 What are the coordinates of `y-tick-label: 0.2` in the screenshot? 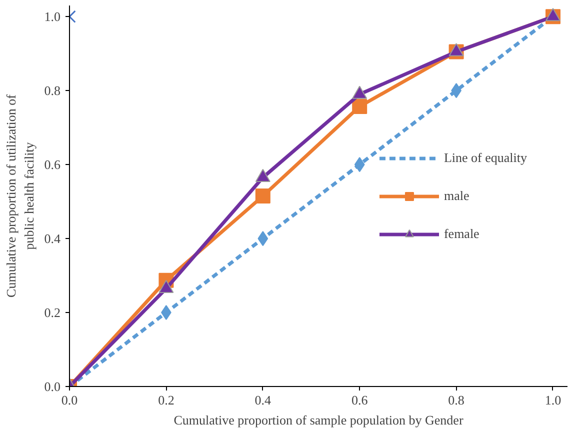 It's located at (52, 312).